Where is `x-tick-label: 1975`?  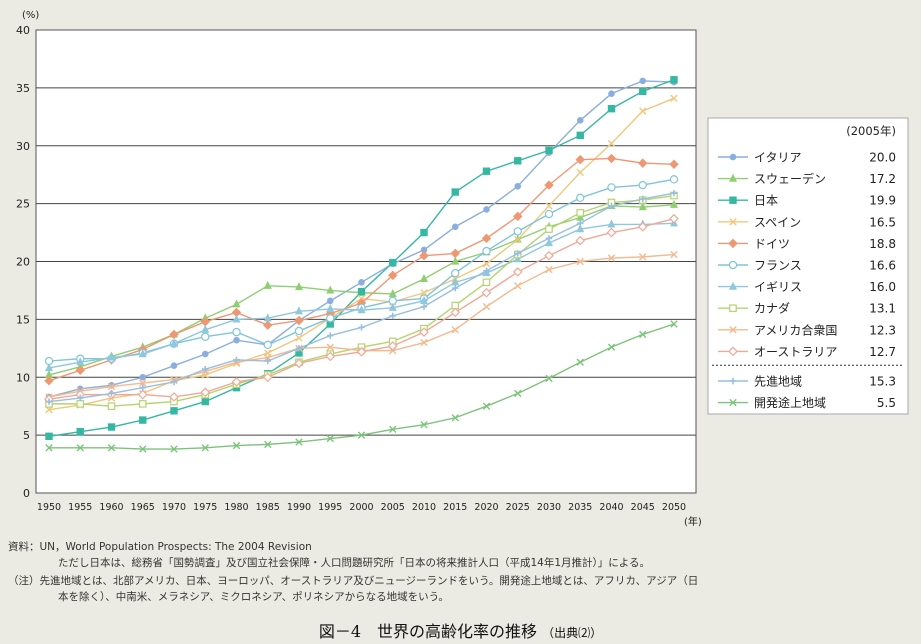 x-tick-label: 1975 is located at coordinates (205, 507).